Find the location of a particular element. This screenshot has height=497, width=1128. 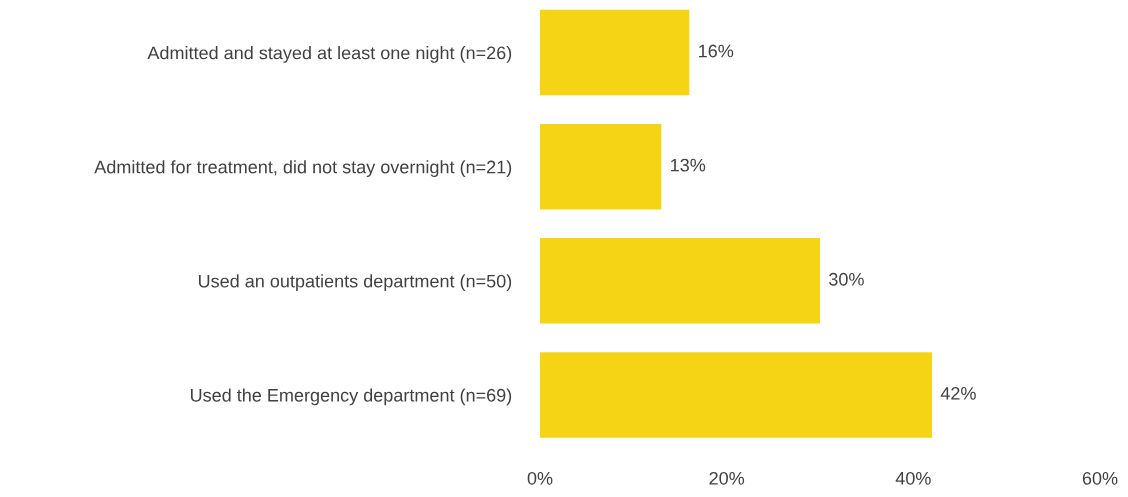

x-tick-label: 20% is located at coordinates (727, 478).